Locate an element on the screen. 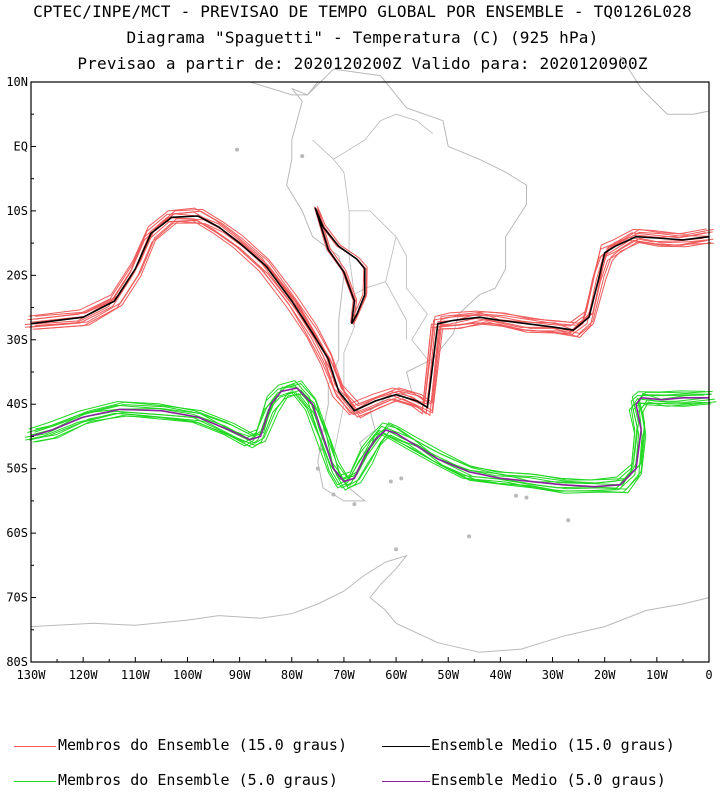 Image resolution: width=725 pixels, height=792 pixels. x-tick-label: 30W is located at coordinates (553, 675).